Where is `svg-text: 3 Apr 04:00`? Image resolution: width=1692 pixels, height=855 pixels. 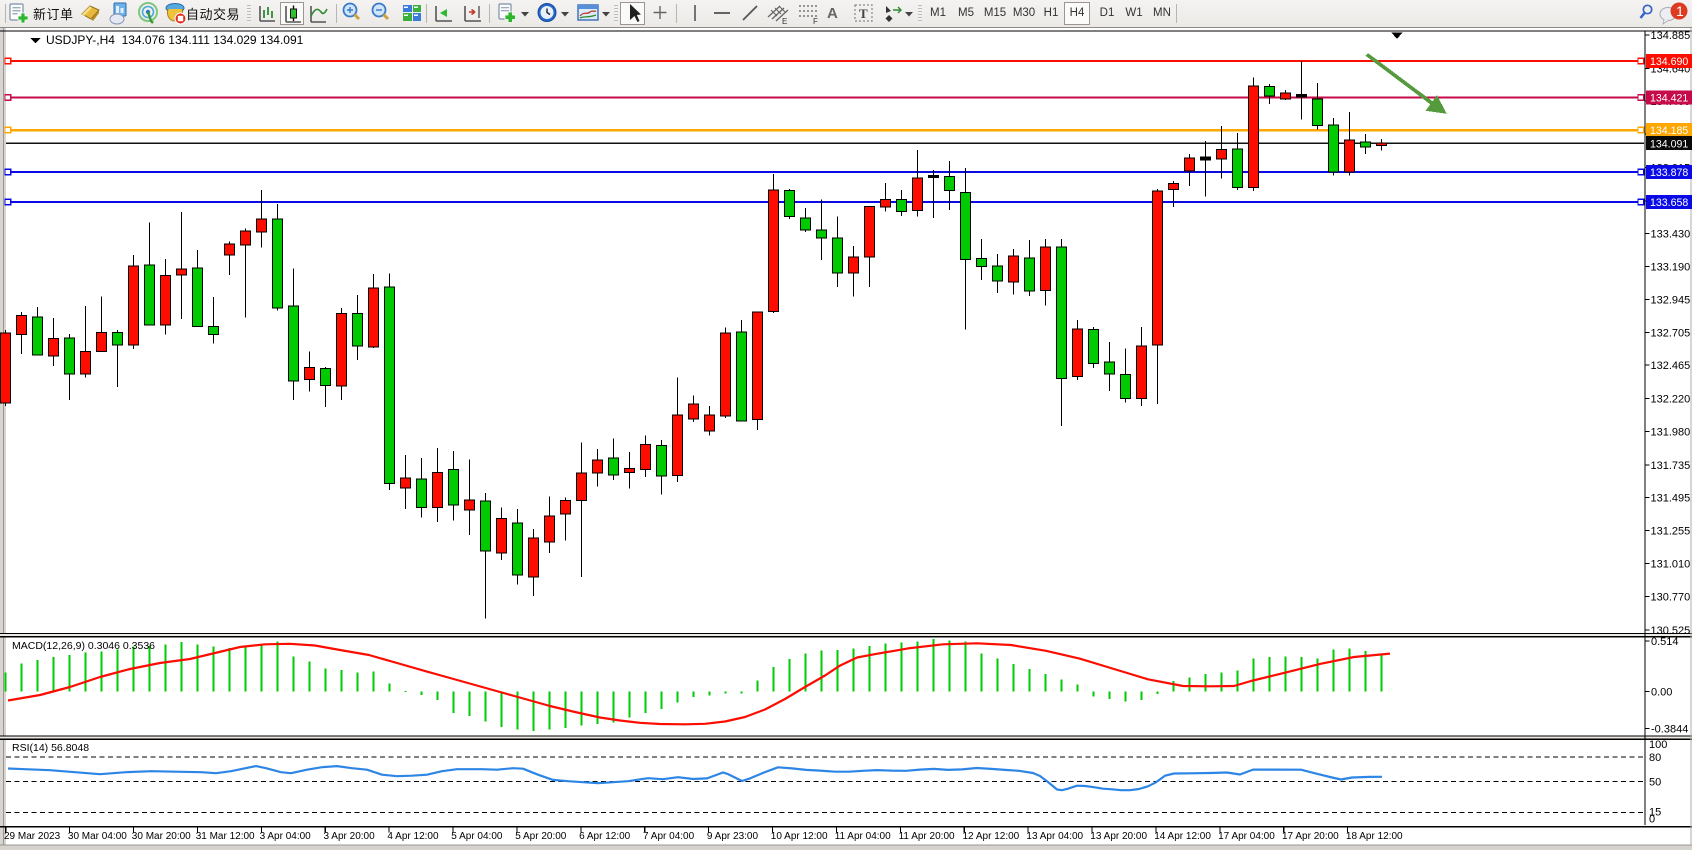 svg-text: 3 Apr 04:00 is located at coordinates (286, 836).